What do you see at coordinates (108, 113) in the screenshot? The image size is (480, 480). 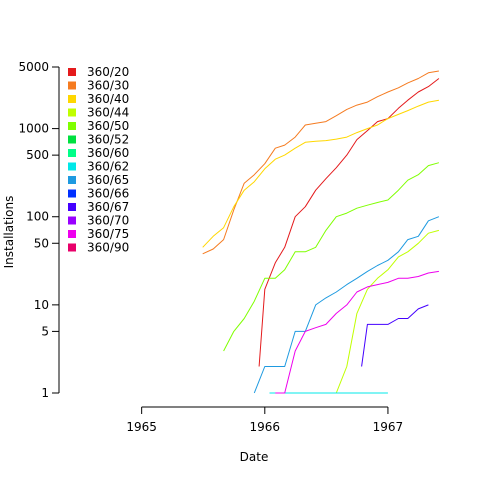 I see `legend-label: 360/44` at bounding box center [108, 113].